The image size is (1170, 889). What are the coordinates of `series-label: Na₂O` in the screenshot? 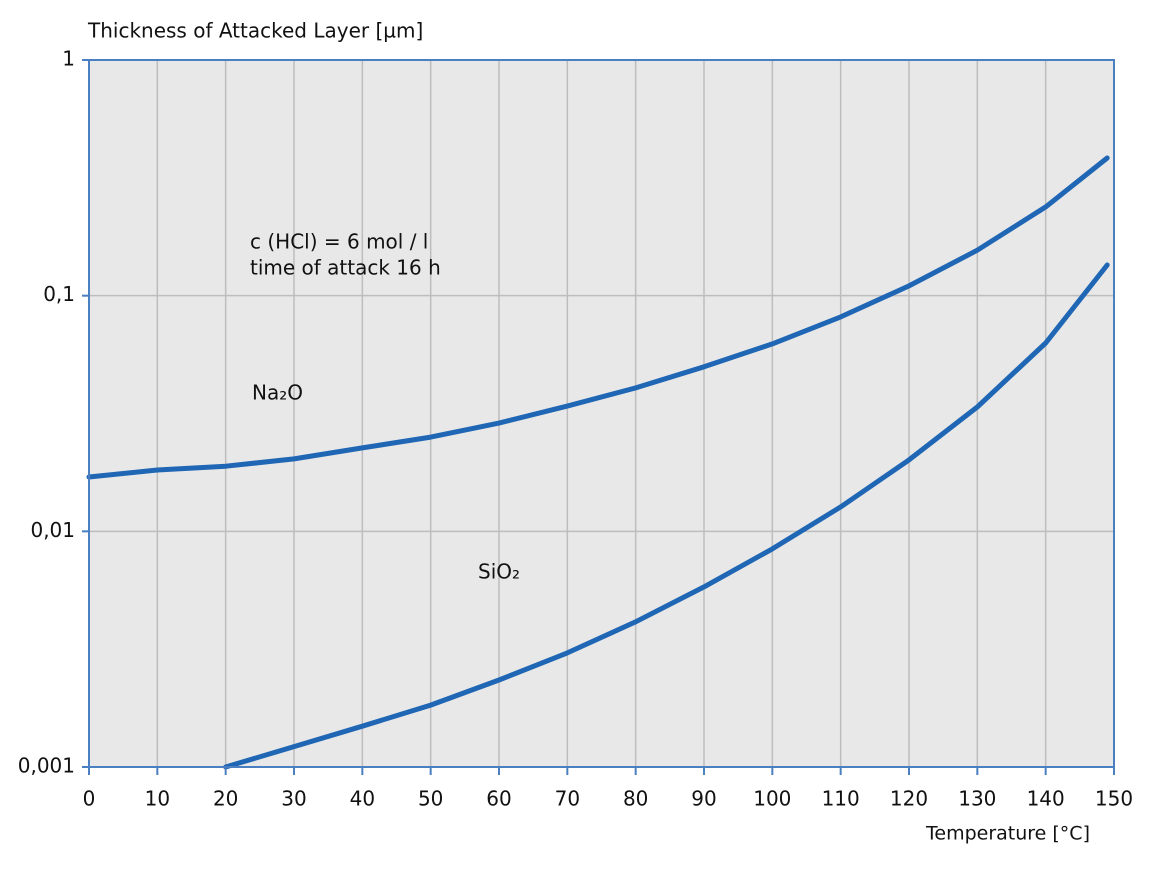 It's located at (277, 393).